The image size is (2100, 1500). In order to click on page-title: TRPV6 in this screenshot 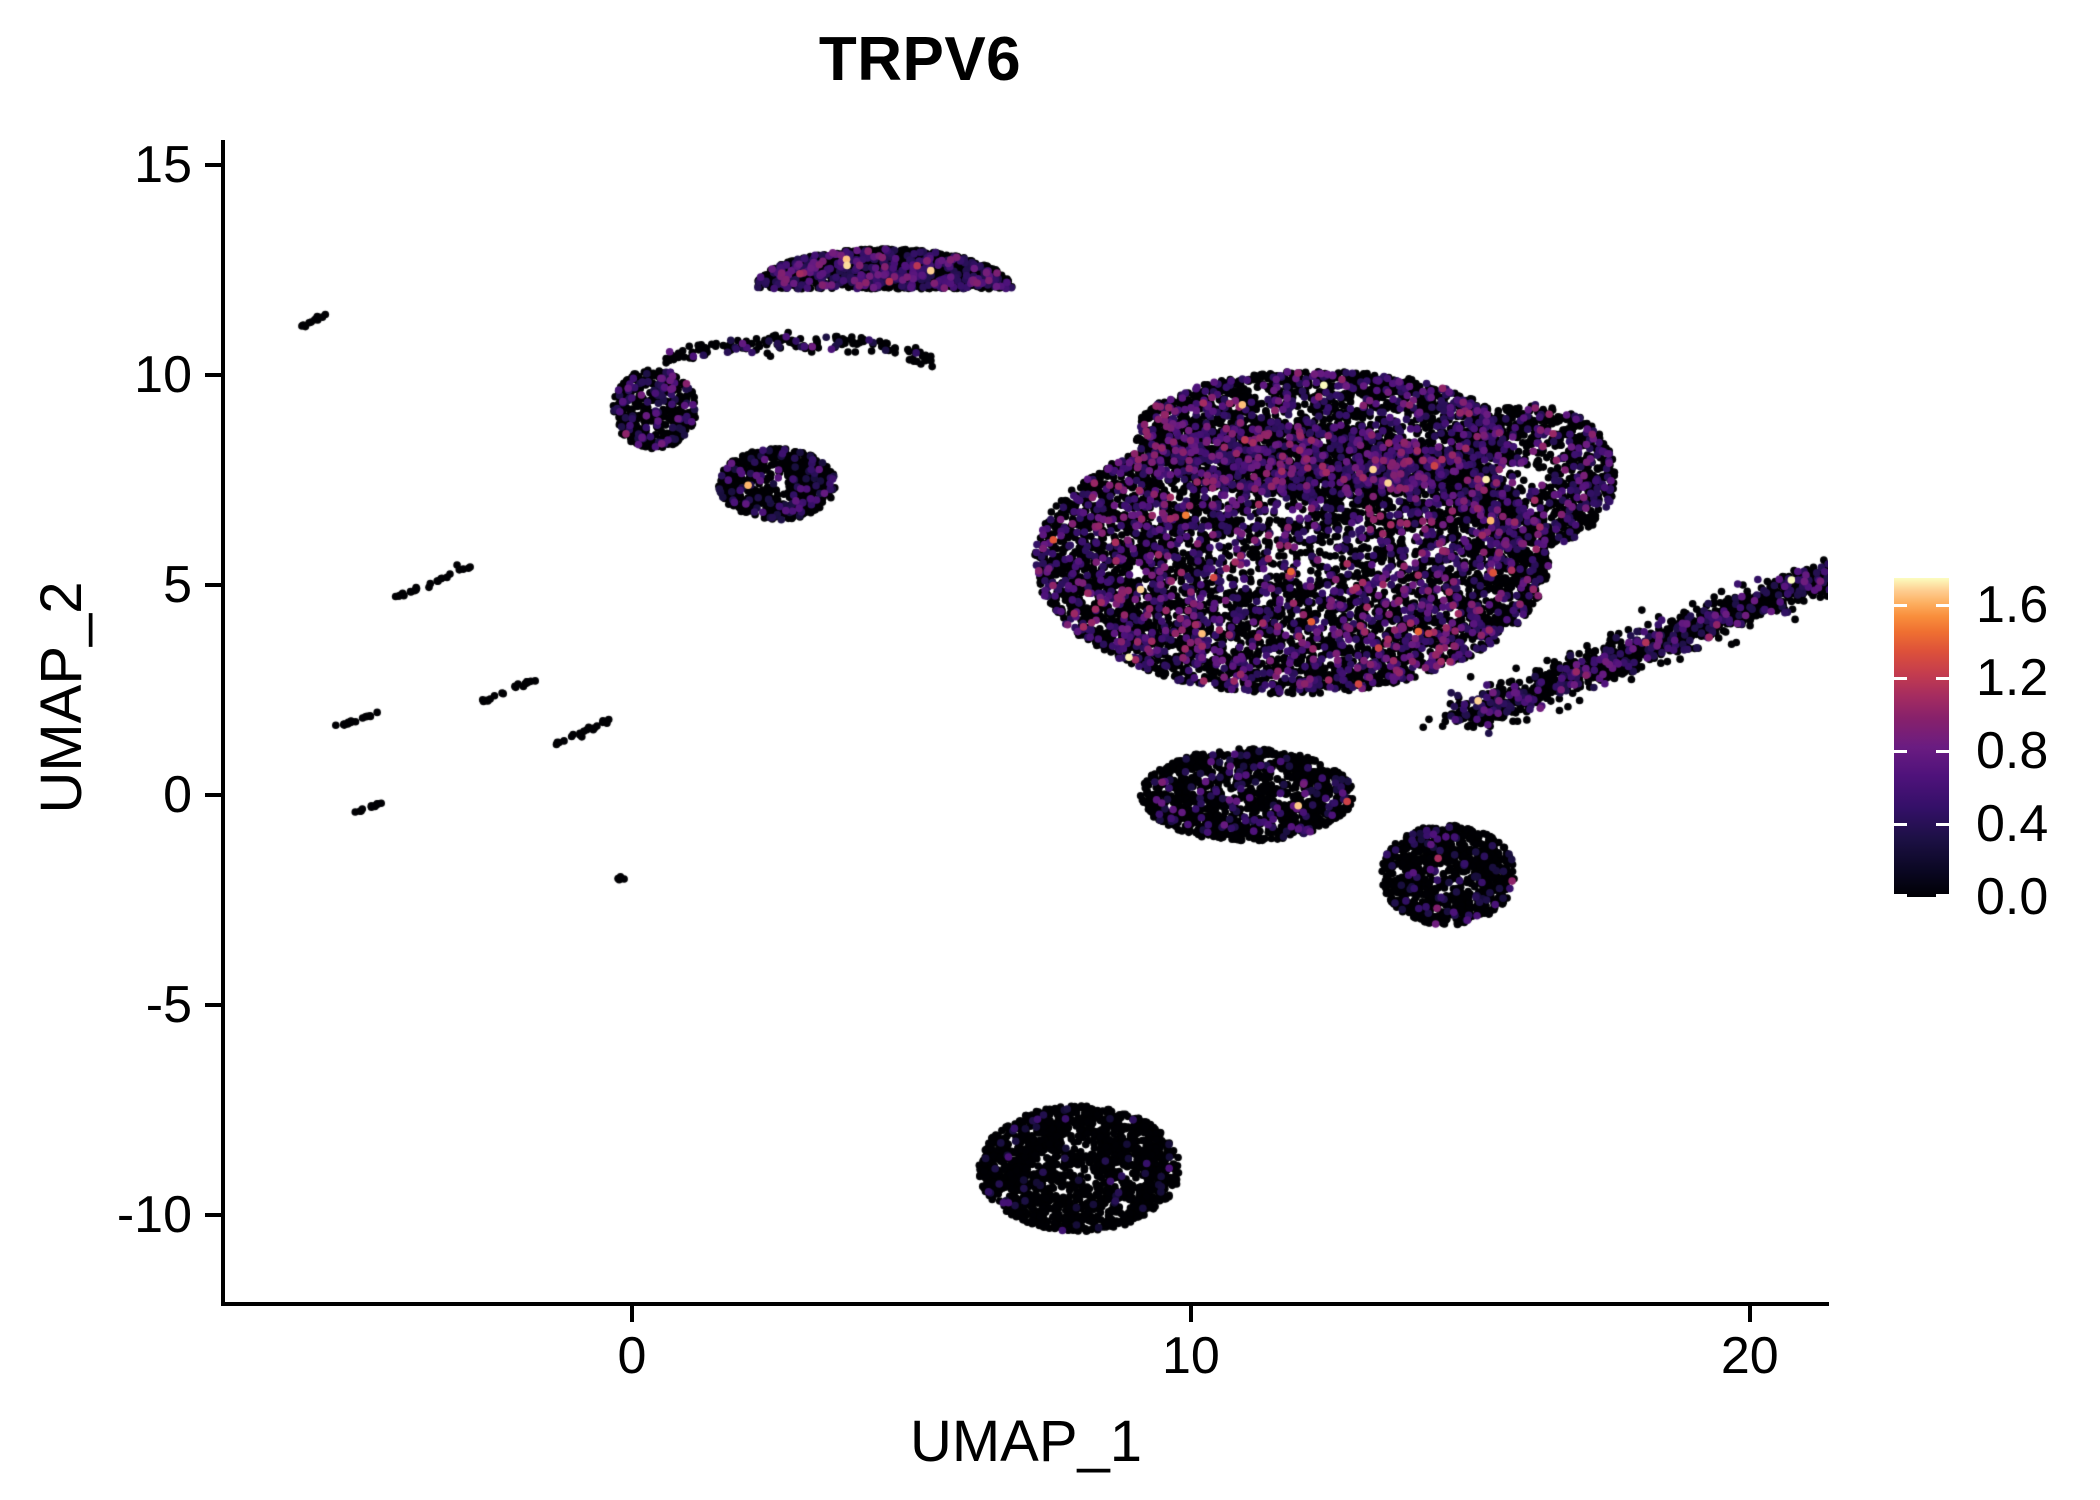, I will do `click(920, 59)`.